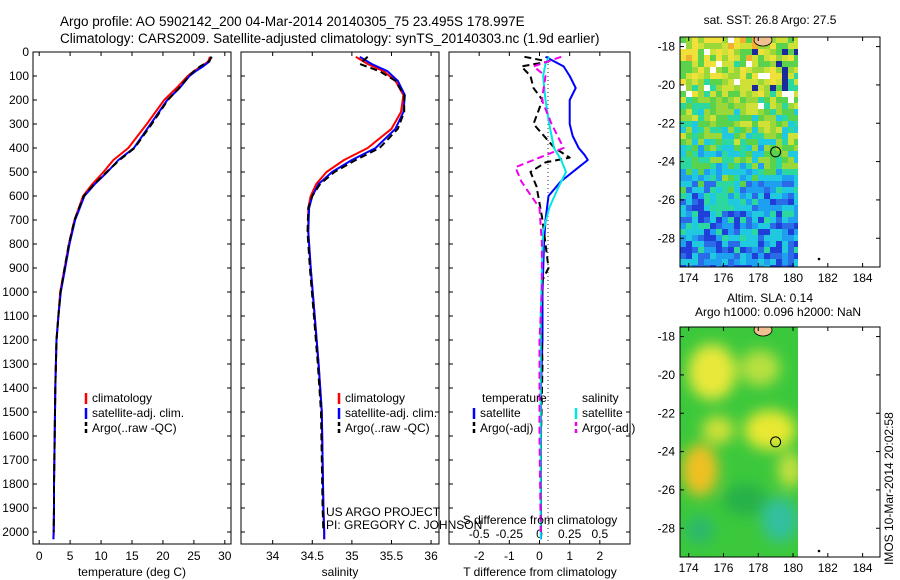  I want to click on series-line-temperature-satellite, so click(564, 297).